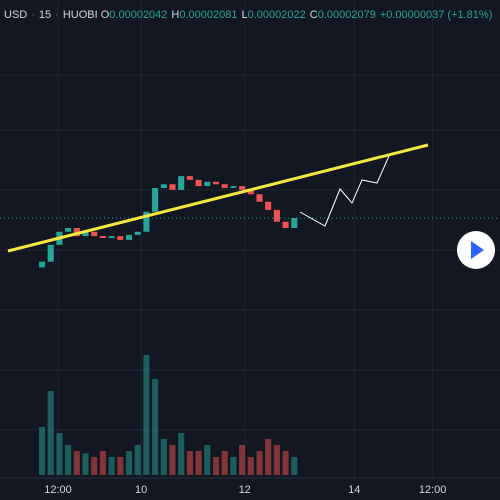  Describe the element at coordinates (80, 15) in the screenshot. I see `exchange: HUOBI` at that location.